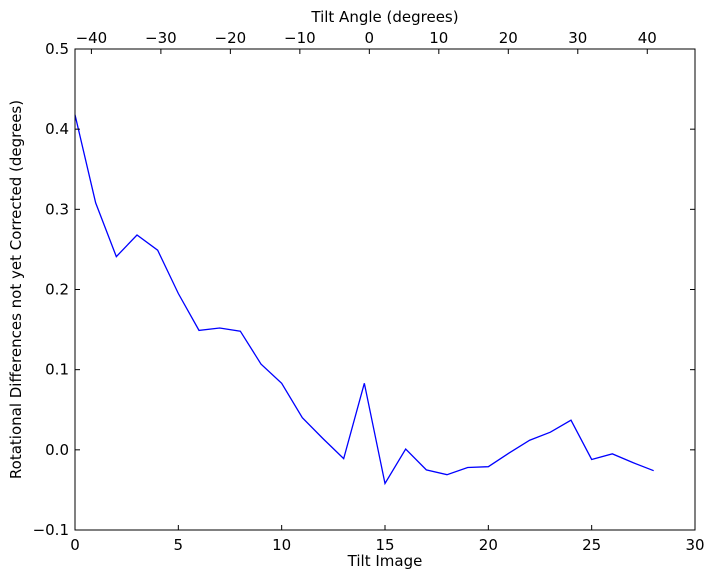 The height and width of the screenshot is (579, 714). I want to click on y-tick-label: −0.1, so click(51, 530).